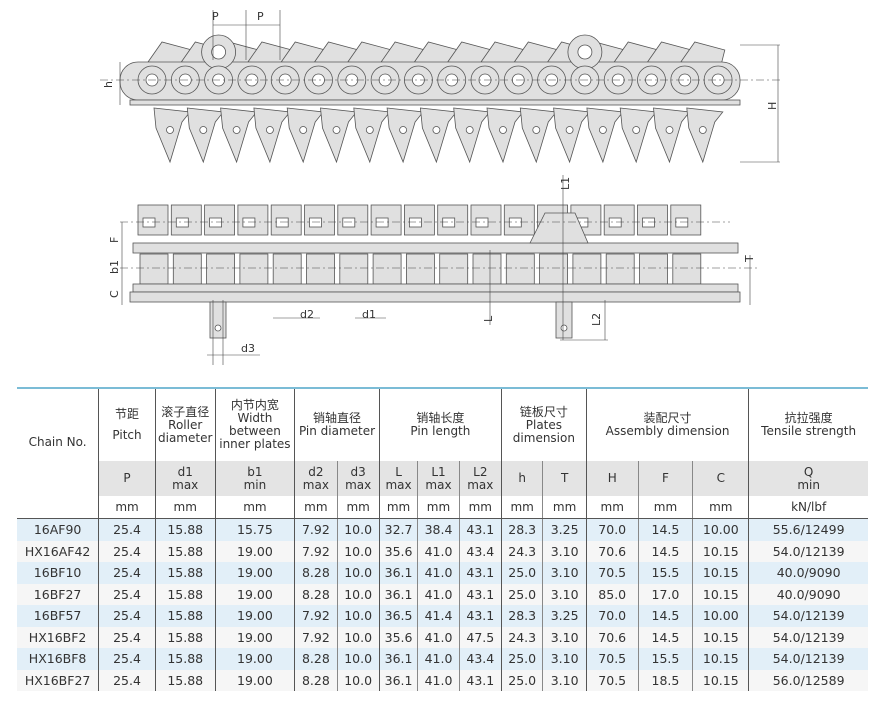 The width and height of the screenshot is (882, 705). Describe the element at coordinates (58, 529) in the screenshot. I see `chain-no-cell: 16AF90` at that location.